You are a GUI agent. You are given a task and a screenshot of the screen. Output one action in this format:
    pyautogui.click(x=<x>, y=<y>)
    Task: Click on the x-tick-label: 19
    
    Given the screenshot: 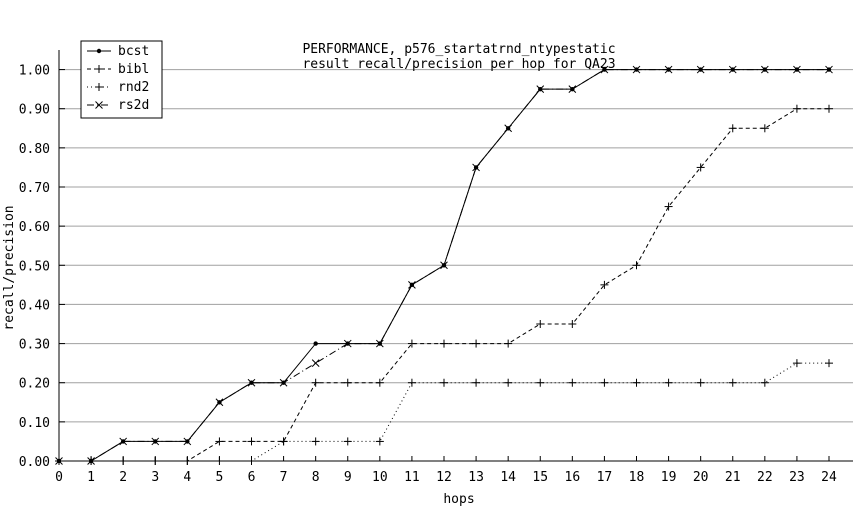 What is the action you would take?
    pyautogui.click(x=669, y=477)
    